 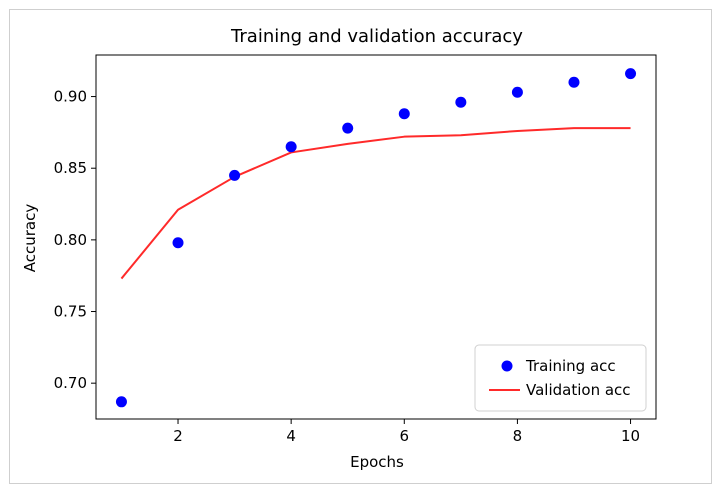 What do you see at coordinates (405, 436) in the screenshot?
I see `x-tick-label: 6` at bounding box center [405, 436].